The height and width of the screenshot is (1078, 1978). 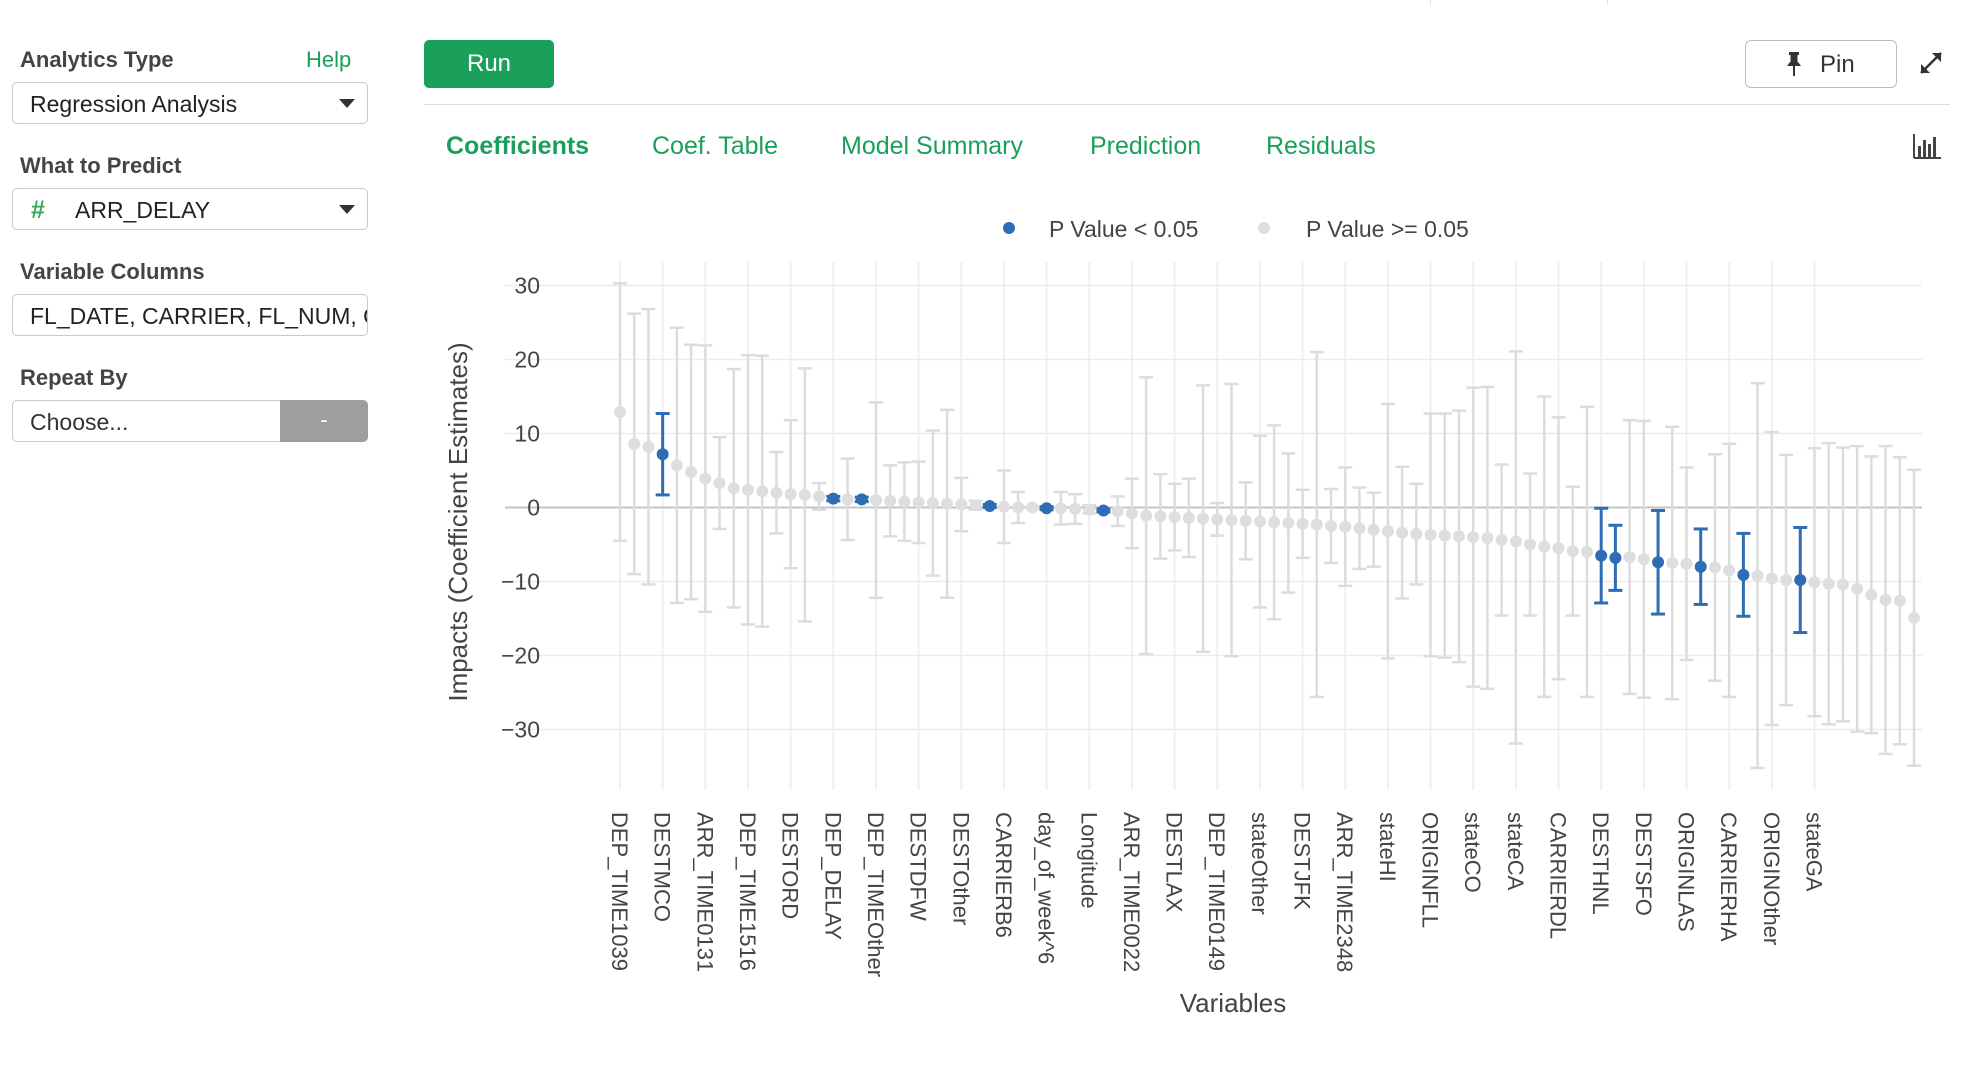 What do you see at coordinates (932, 146) in the screenshot?
I see `tab-model-summary: Model Summary` at bounding box center [932, 146].